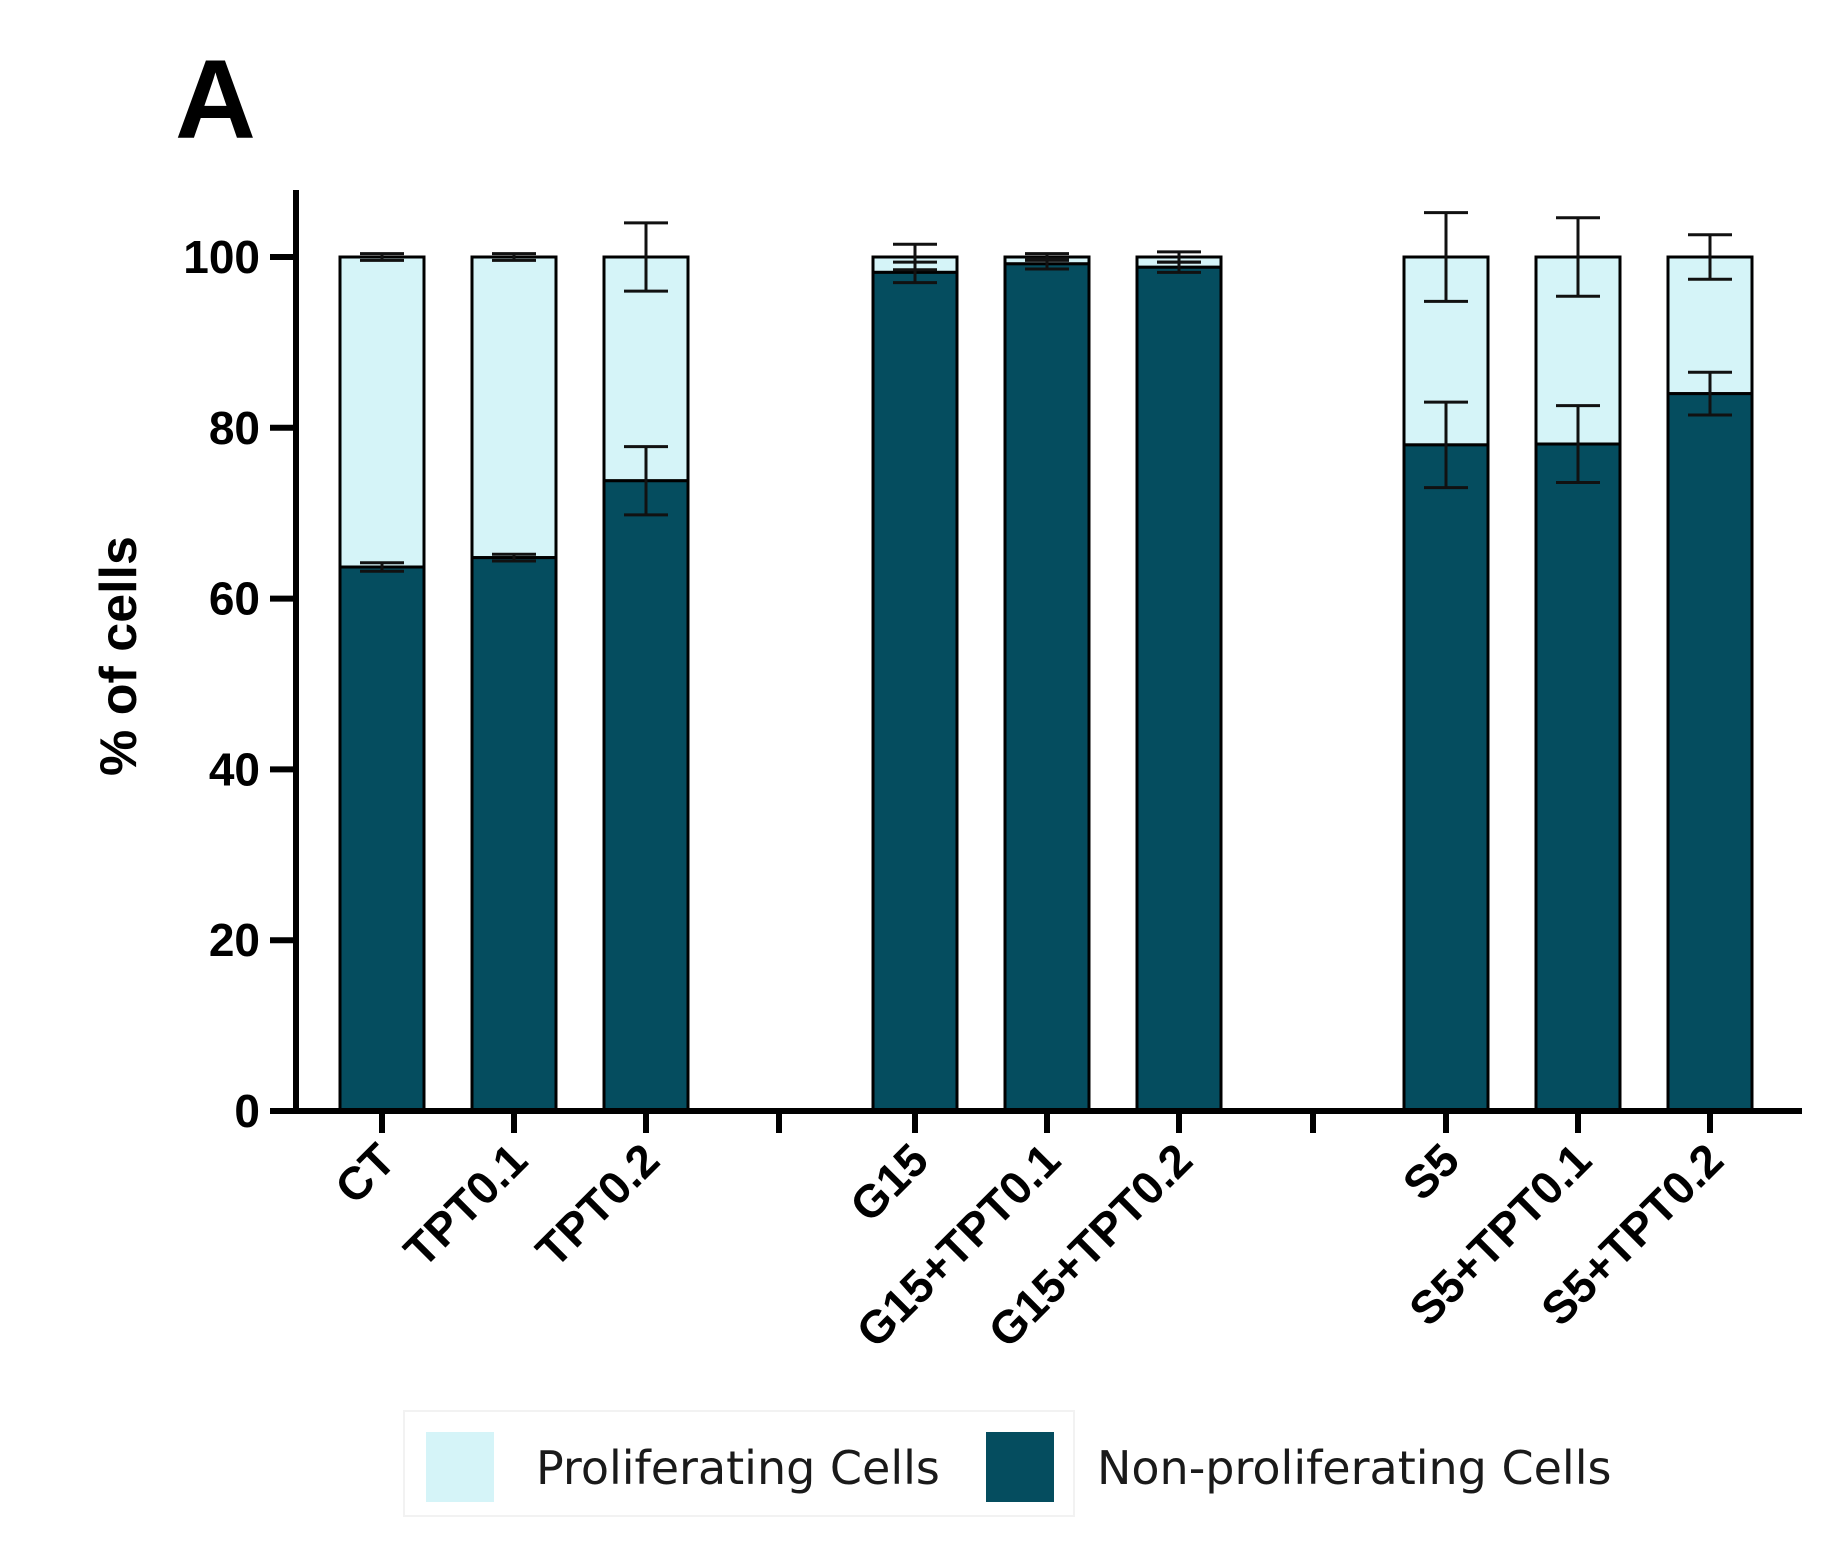 The width and height of the screenshot is (1829, 1554). Describe the element at coordinates (1578, 777) in the screenshot. I see `bar-nonproliferating-S5+TPT0.1` at that location.